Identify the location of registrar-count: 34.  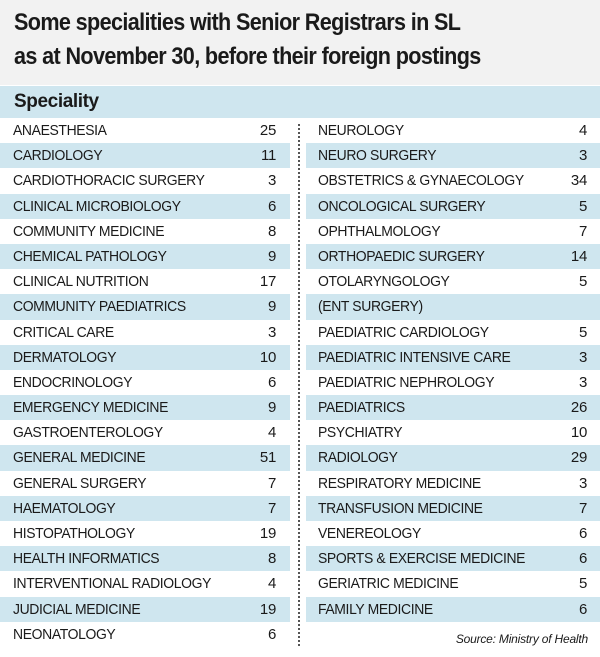
(578, 181).